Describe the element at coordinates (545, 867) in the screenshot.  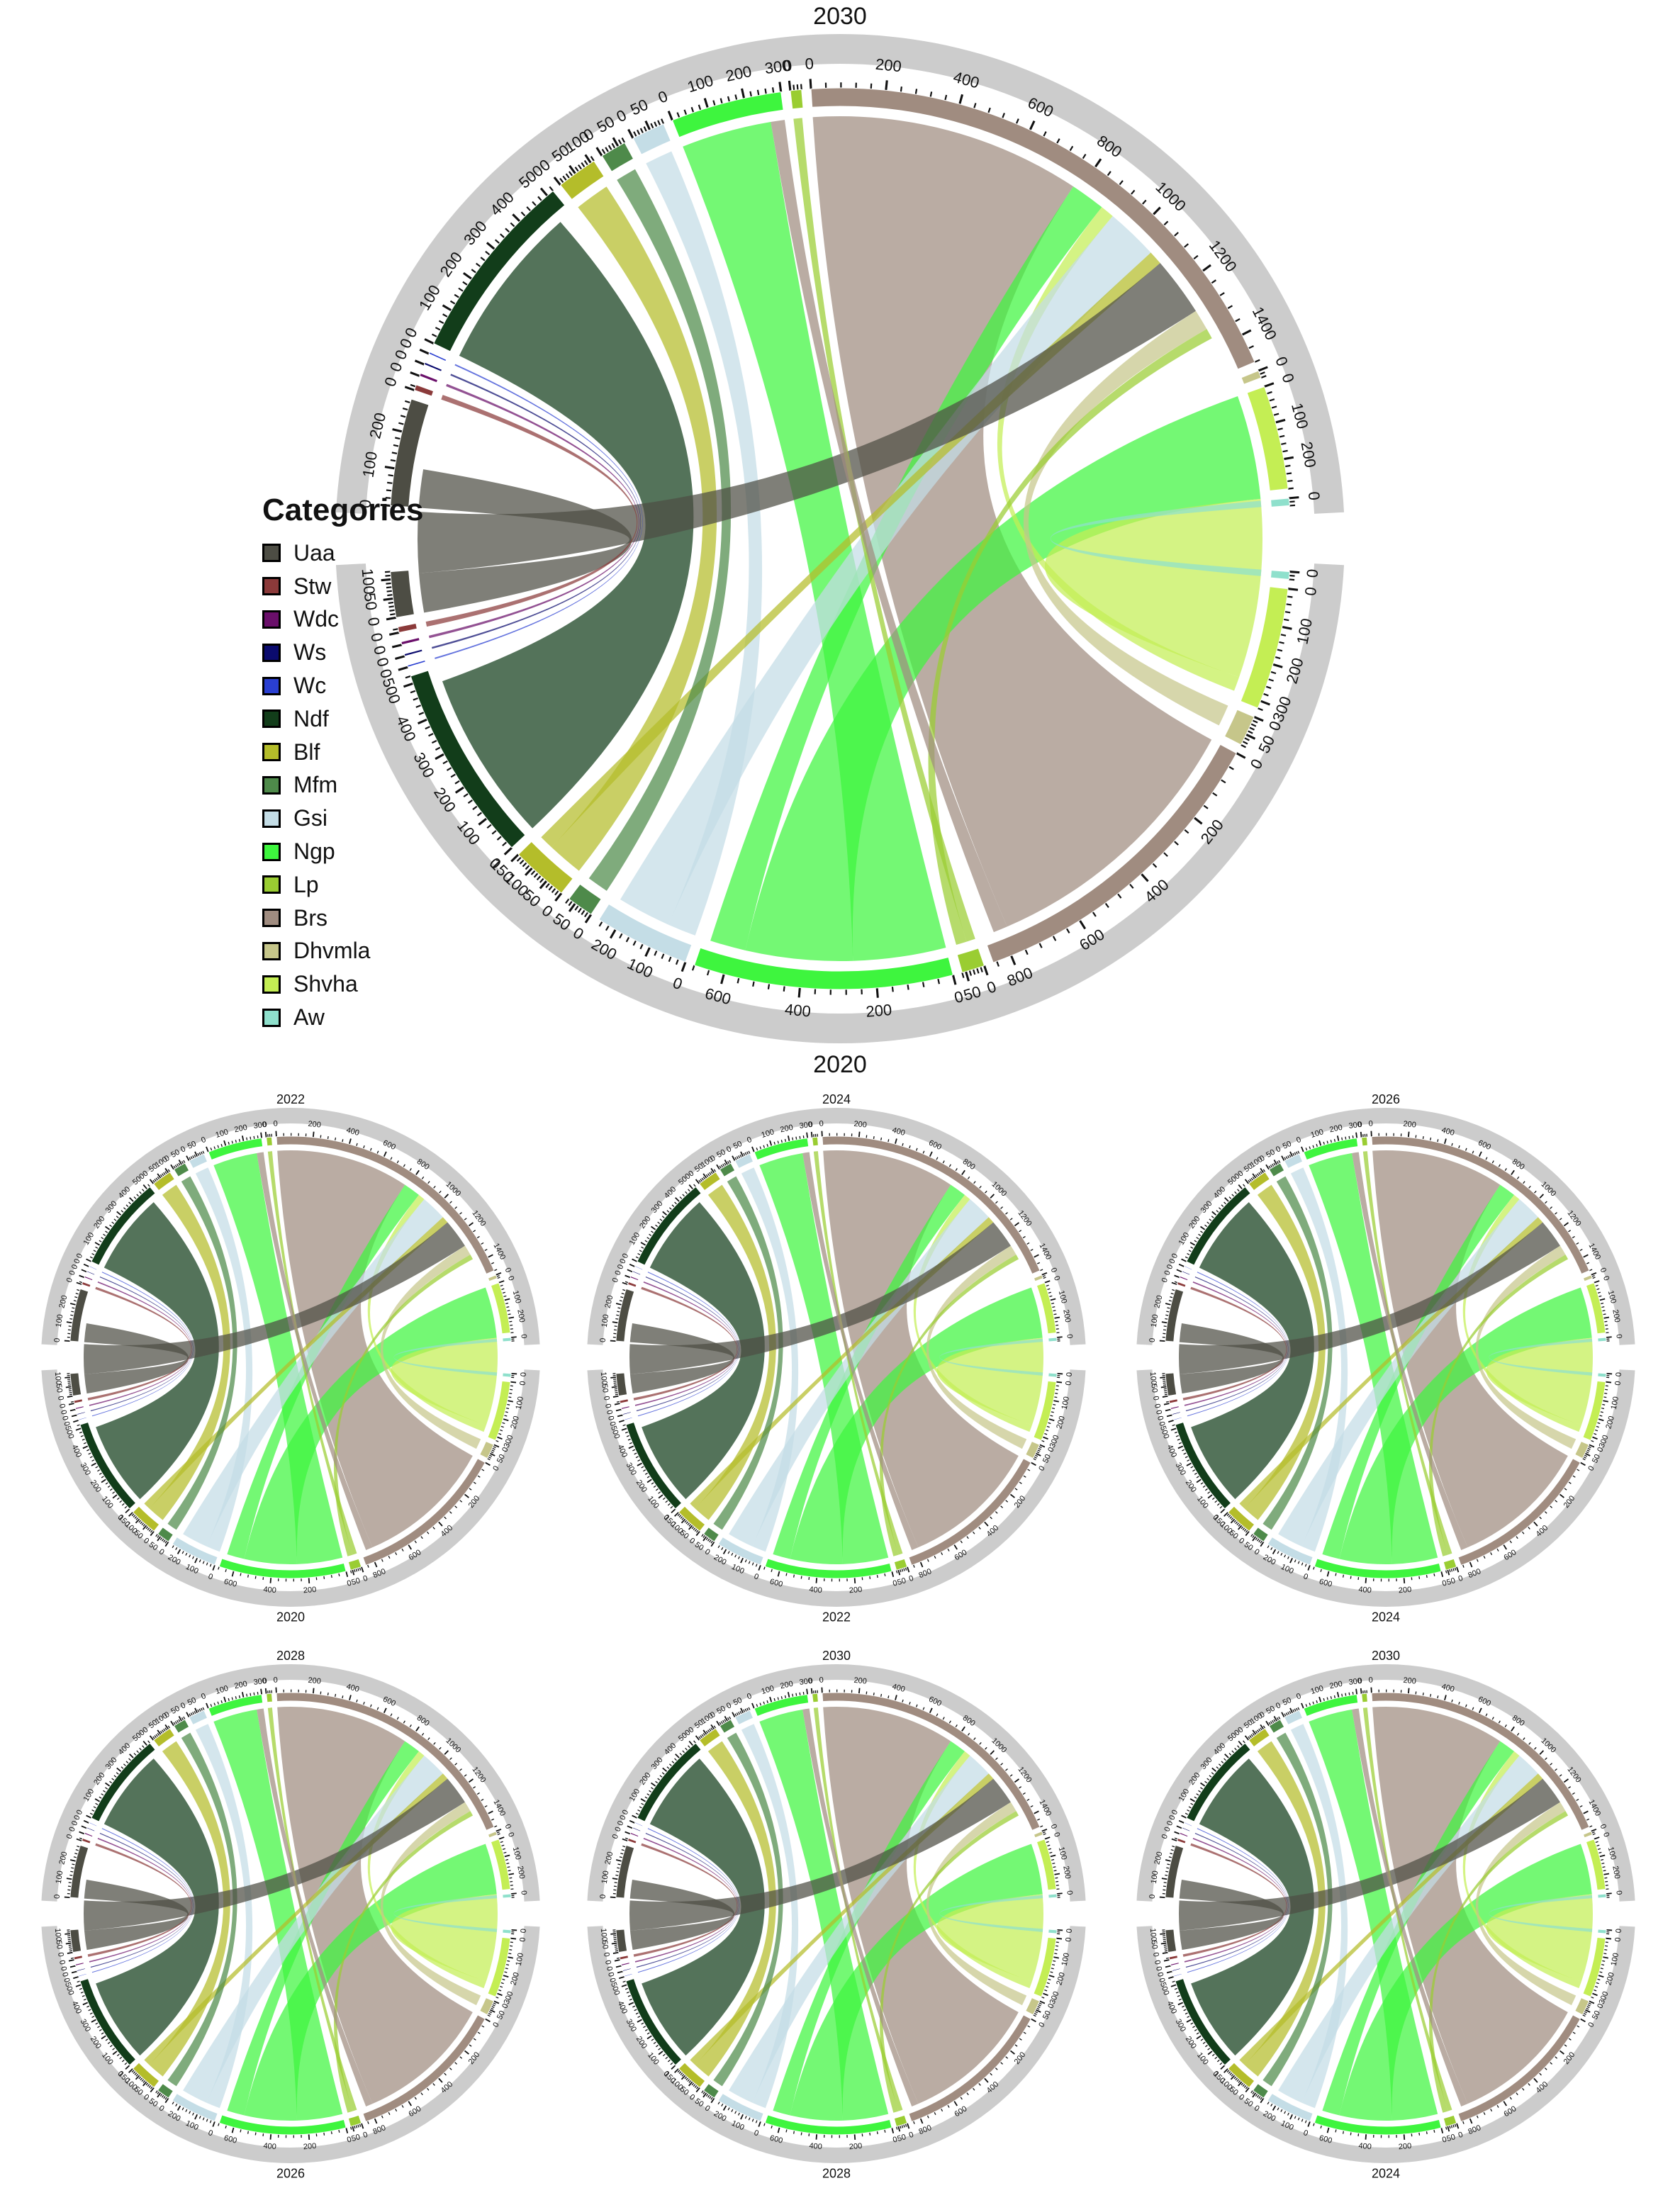
I see `bottom-sector-blf` at that location.